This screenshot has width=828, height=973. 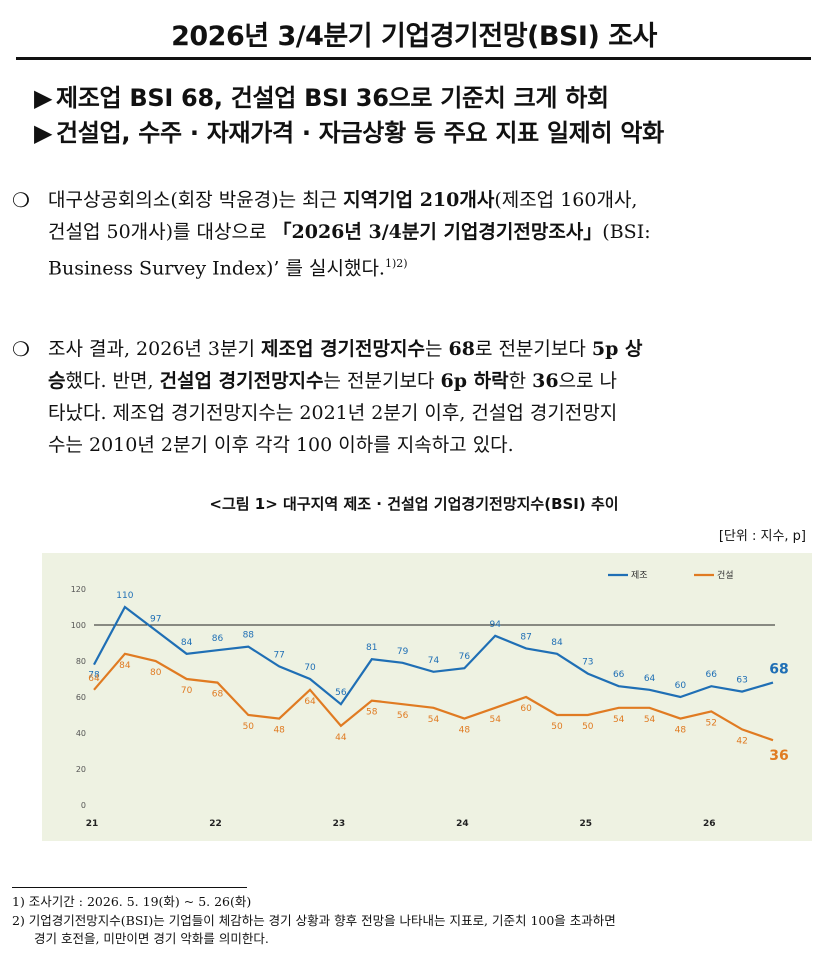 What do you see at coordinates (278, 655) in the screenshot?
I see `data-label: 77` at bounding box center [278, 655].